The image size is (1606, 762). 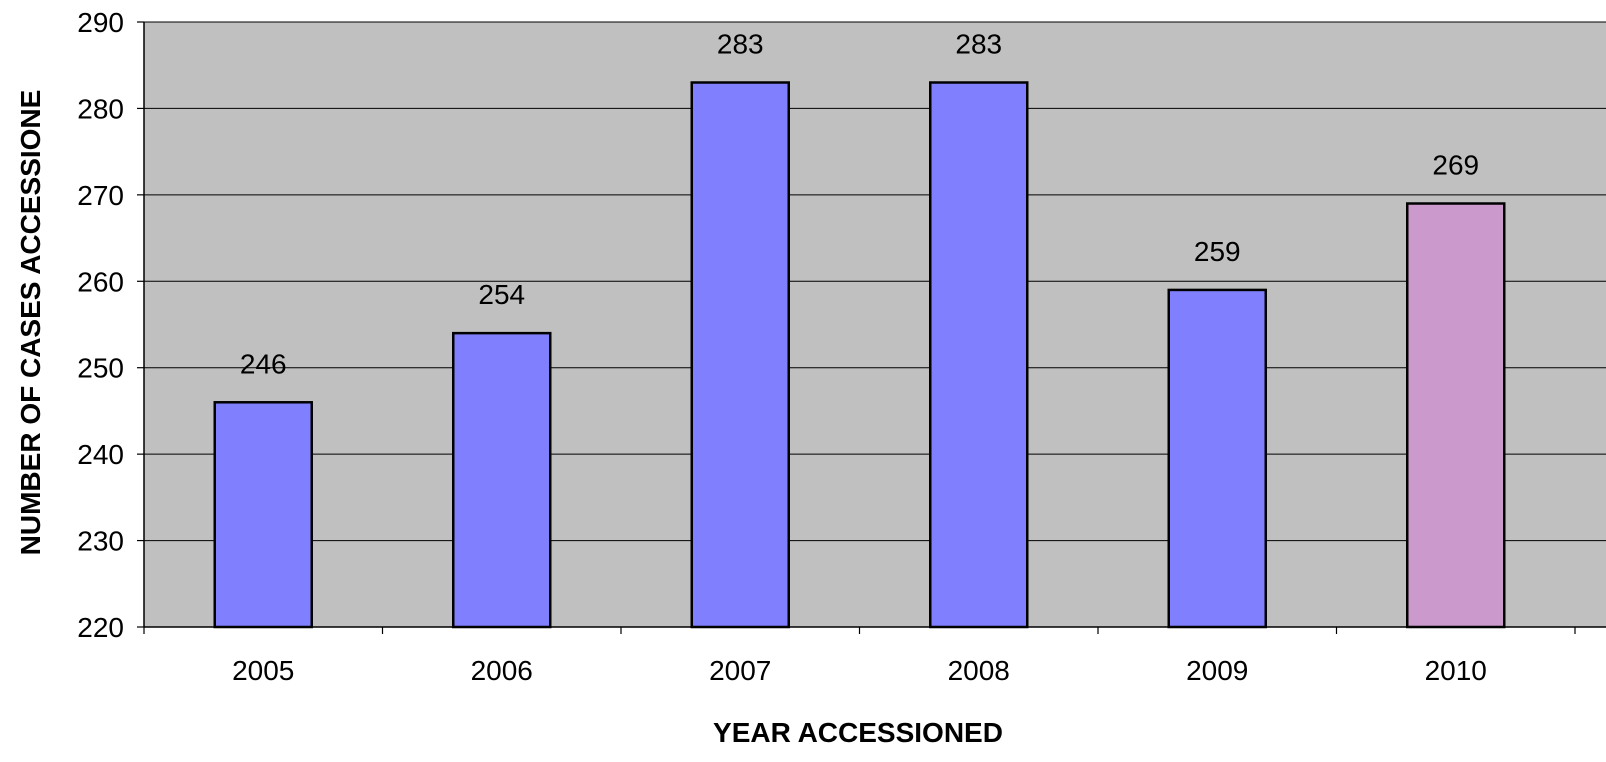 What do you see at coordinates (1217, 670) in the screenshot?
I see `x-tick-label: 2009` at bounding box center [1217, 670].